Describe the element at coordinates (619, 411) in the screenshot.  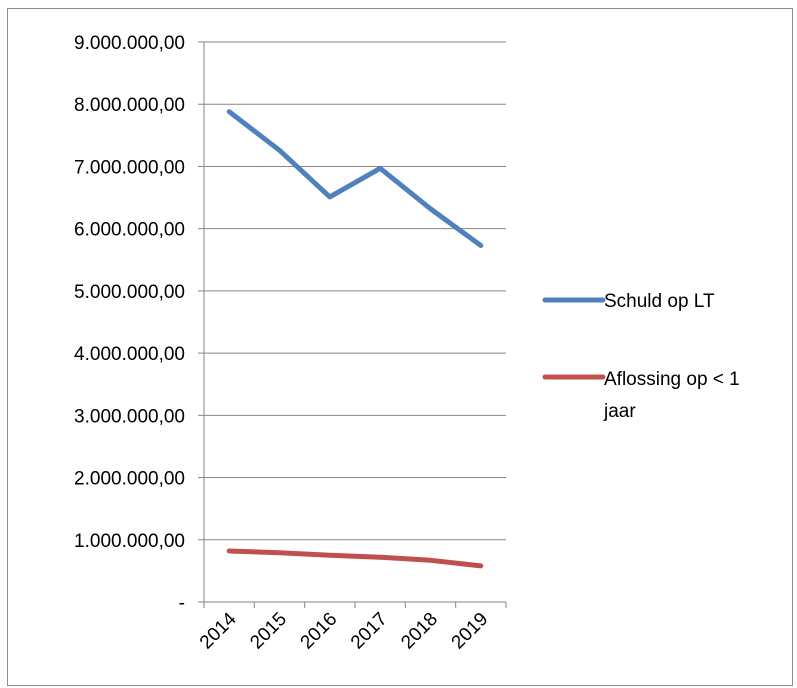
I see `legend-label-aflossing-line2: jaar` at that location.